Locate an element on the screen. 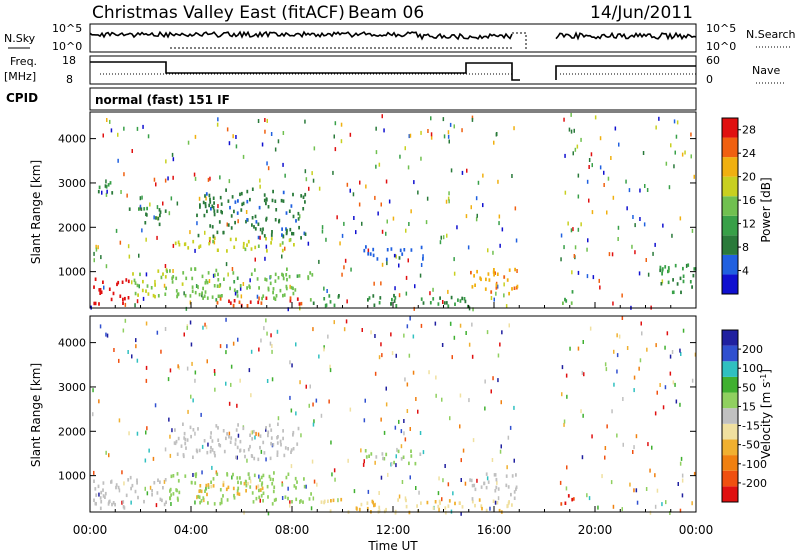 This screenshot has width=800, height=554. velocity-colorbar-label-main: Velocity [m s is located at coordinates (766, 420).